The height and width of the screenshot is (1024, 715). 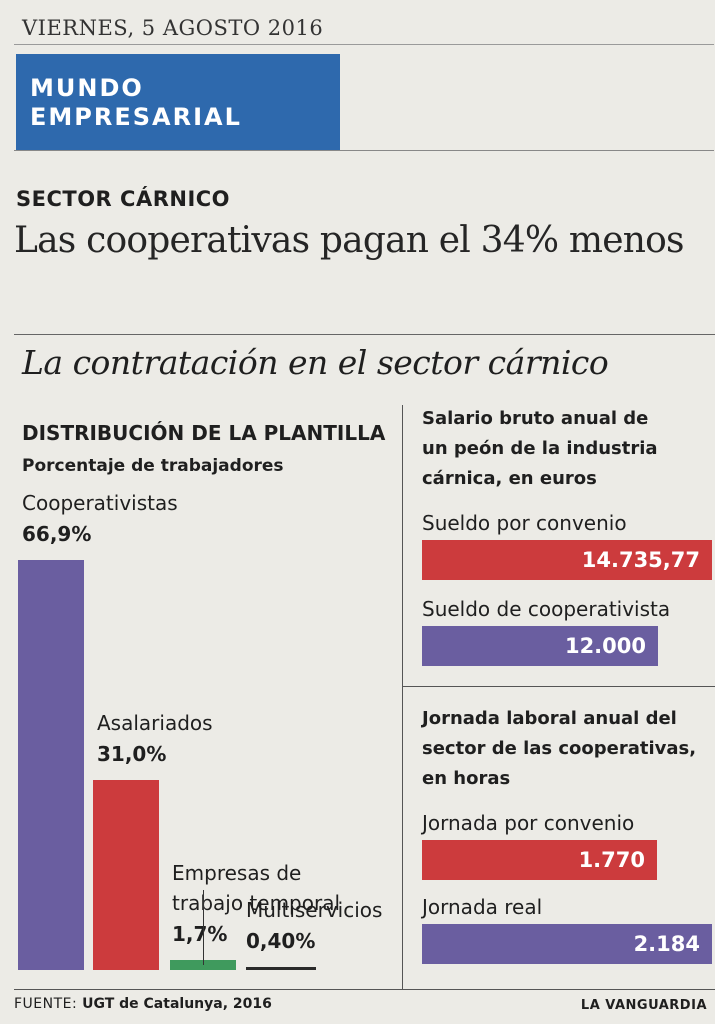 I want to click on infographic-title: La contratación en el sector cárnico, so click(x=315, y=362).